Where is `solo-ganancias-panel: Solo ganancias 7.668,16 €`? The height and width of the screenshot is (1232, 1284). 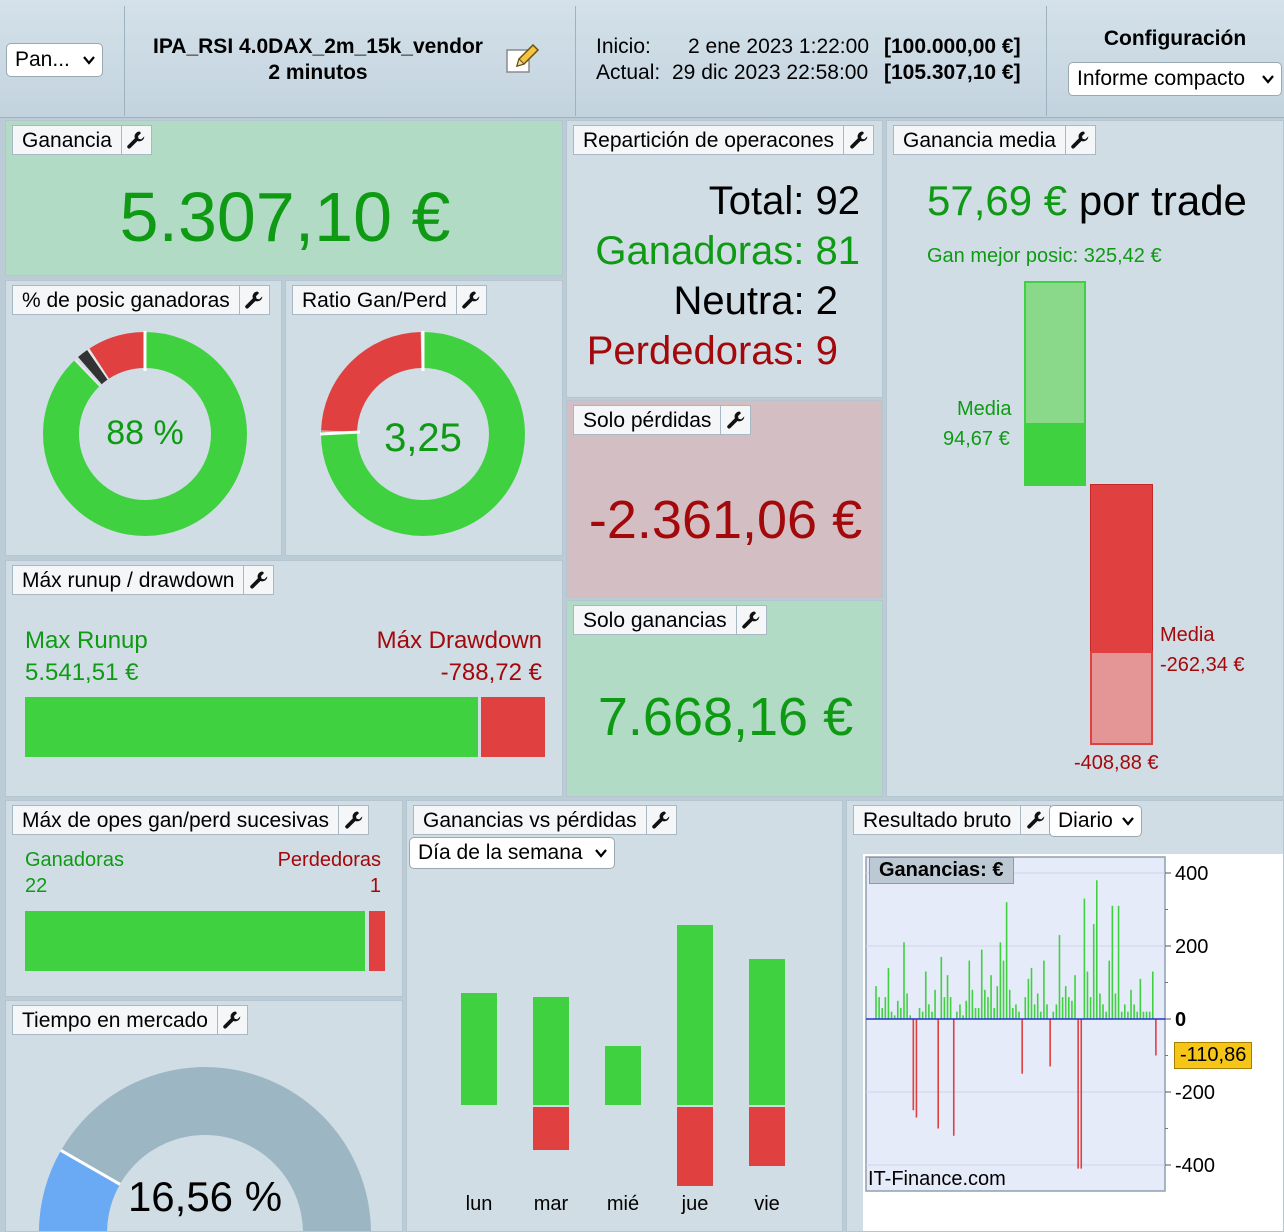 solo-ganancias-panel: Solo ganancias 7.668,16 € is located at coordinates (724, 698).